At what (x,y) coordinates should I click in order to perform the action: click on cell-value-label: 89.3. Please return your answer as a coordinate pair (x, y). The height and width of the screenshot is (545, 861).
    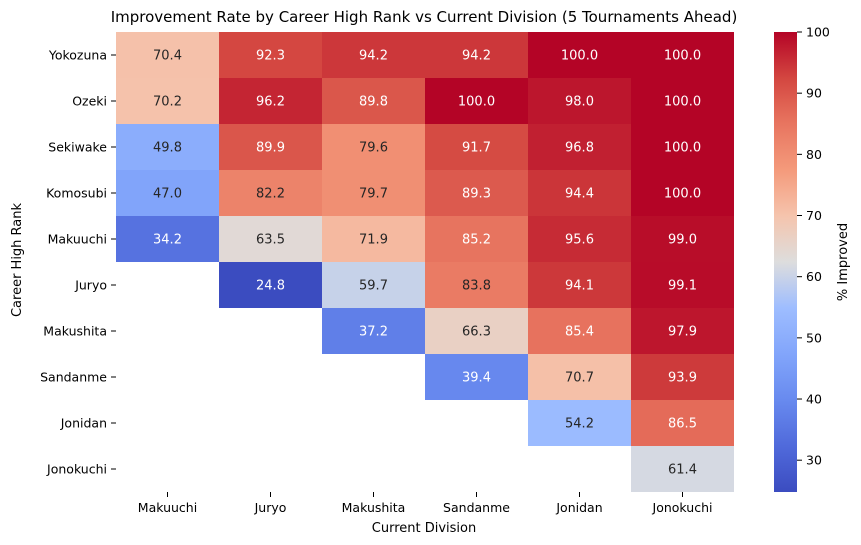
    Looking at the image, I should click on (476, 194).